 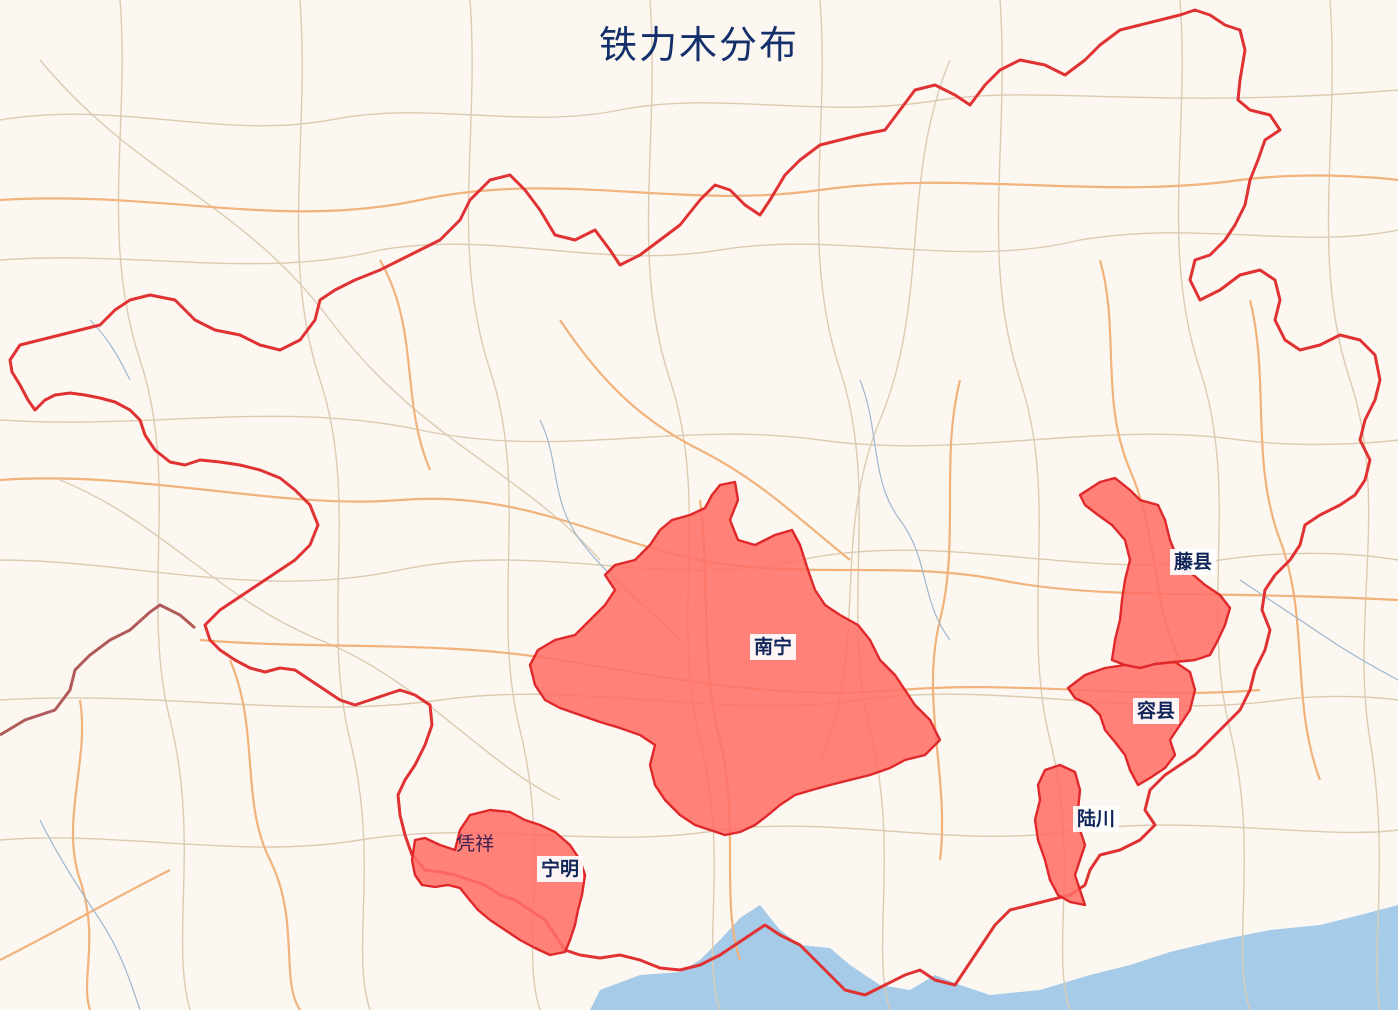 What do you see at coordinates (1193, 562) in the screenshot?
I see `label-tengxian: 藤县` at bounding box center [1193, 562].